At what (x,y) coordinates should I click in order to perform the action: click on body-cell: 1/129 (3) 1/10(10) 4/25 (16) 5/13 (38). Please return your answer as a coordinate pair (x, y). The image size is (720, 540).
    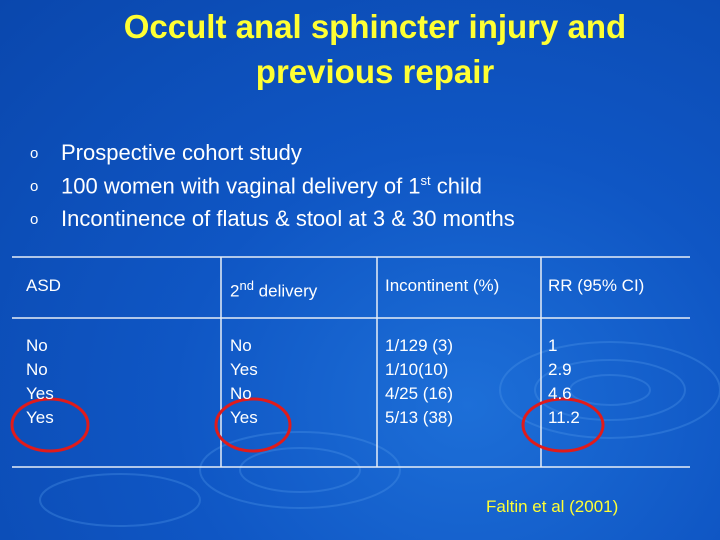
    Looking at the image, I should click on (419, 382).